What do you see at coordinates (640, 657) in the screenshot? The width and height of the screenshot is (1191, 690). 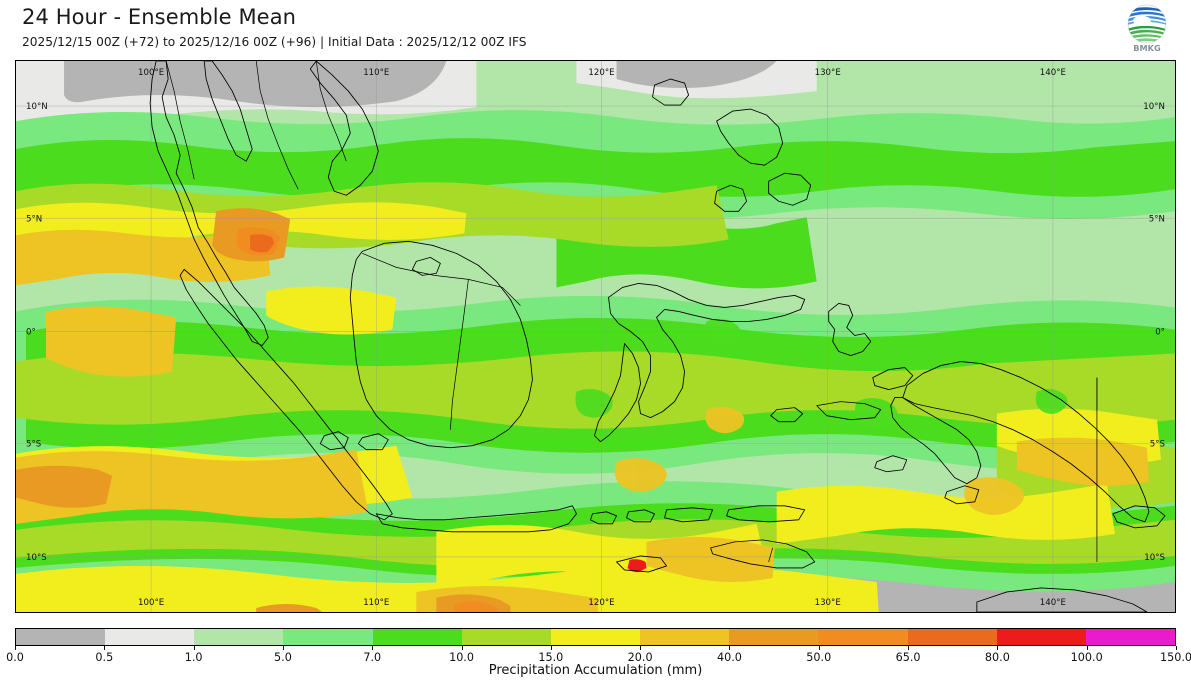 I see `colorbar-tick-label-7: 20.0` at bounding box center [640, 657].